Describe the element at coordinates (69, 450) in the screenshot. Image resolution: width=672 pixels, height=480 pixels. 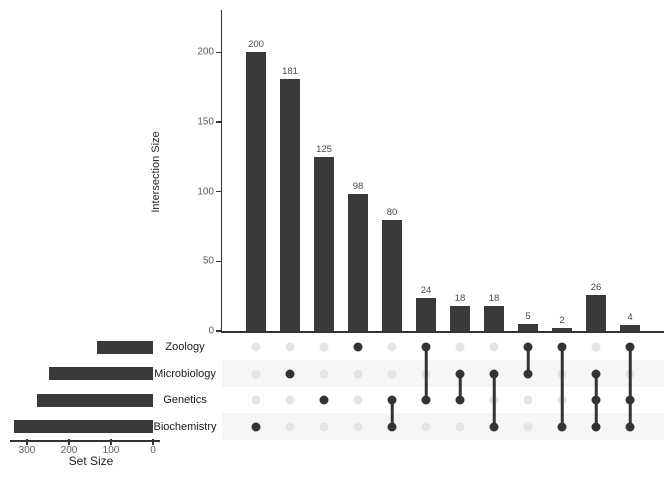
I see `set-size-tick-label: 200` at that location.